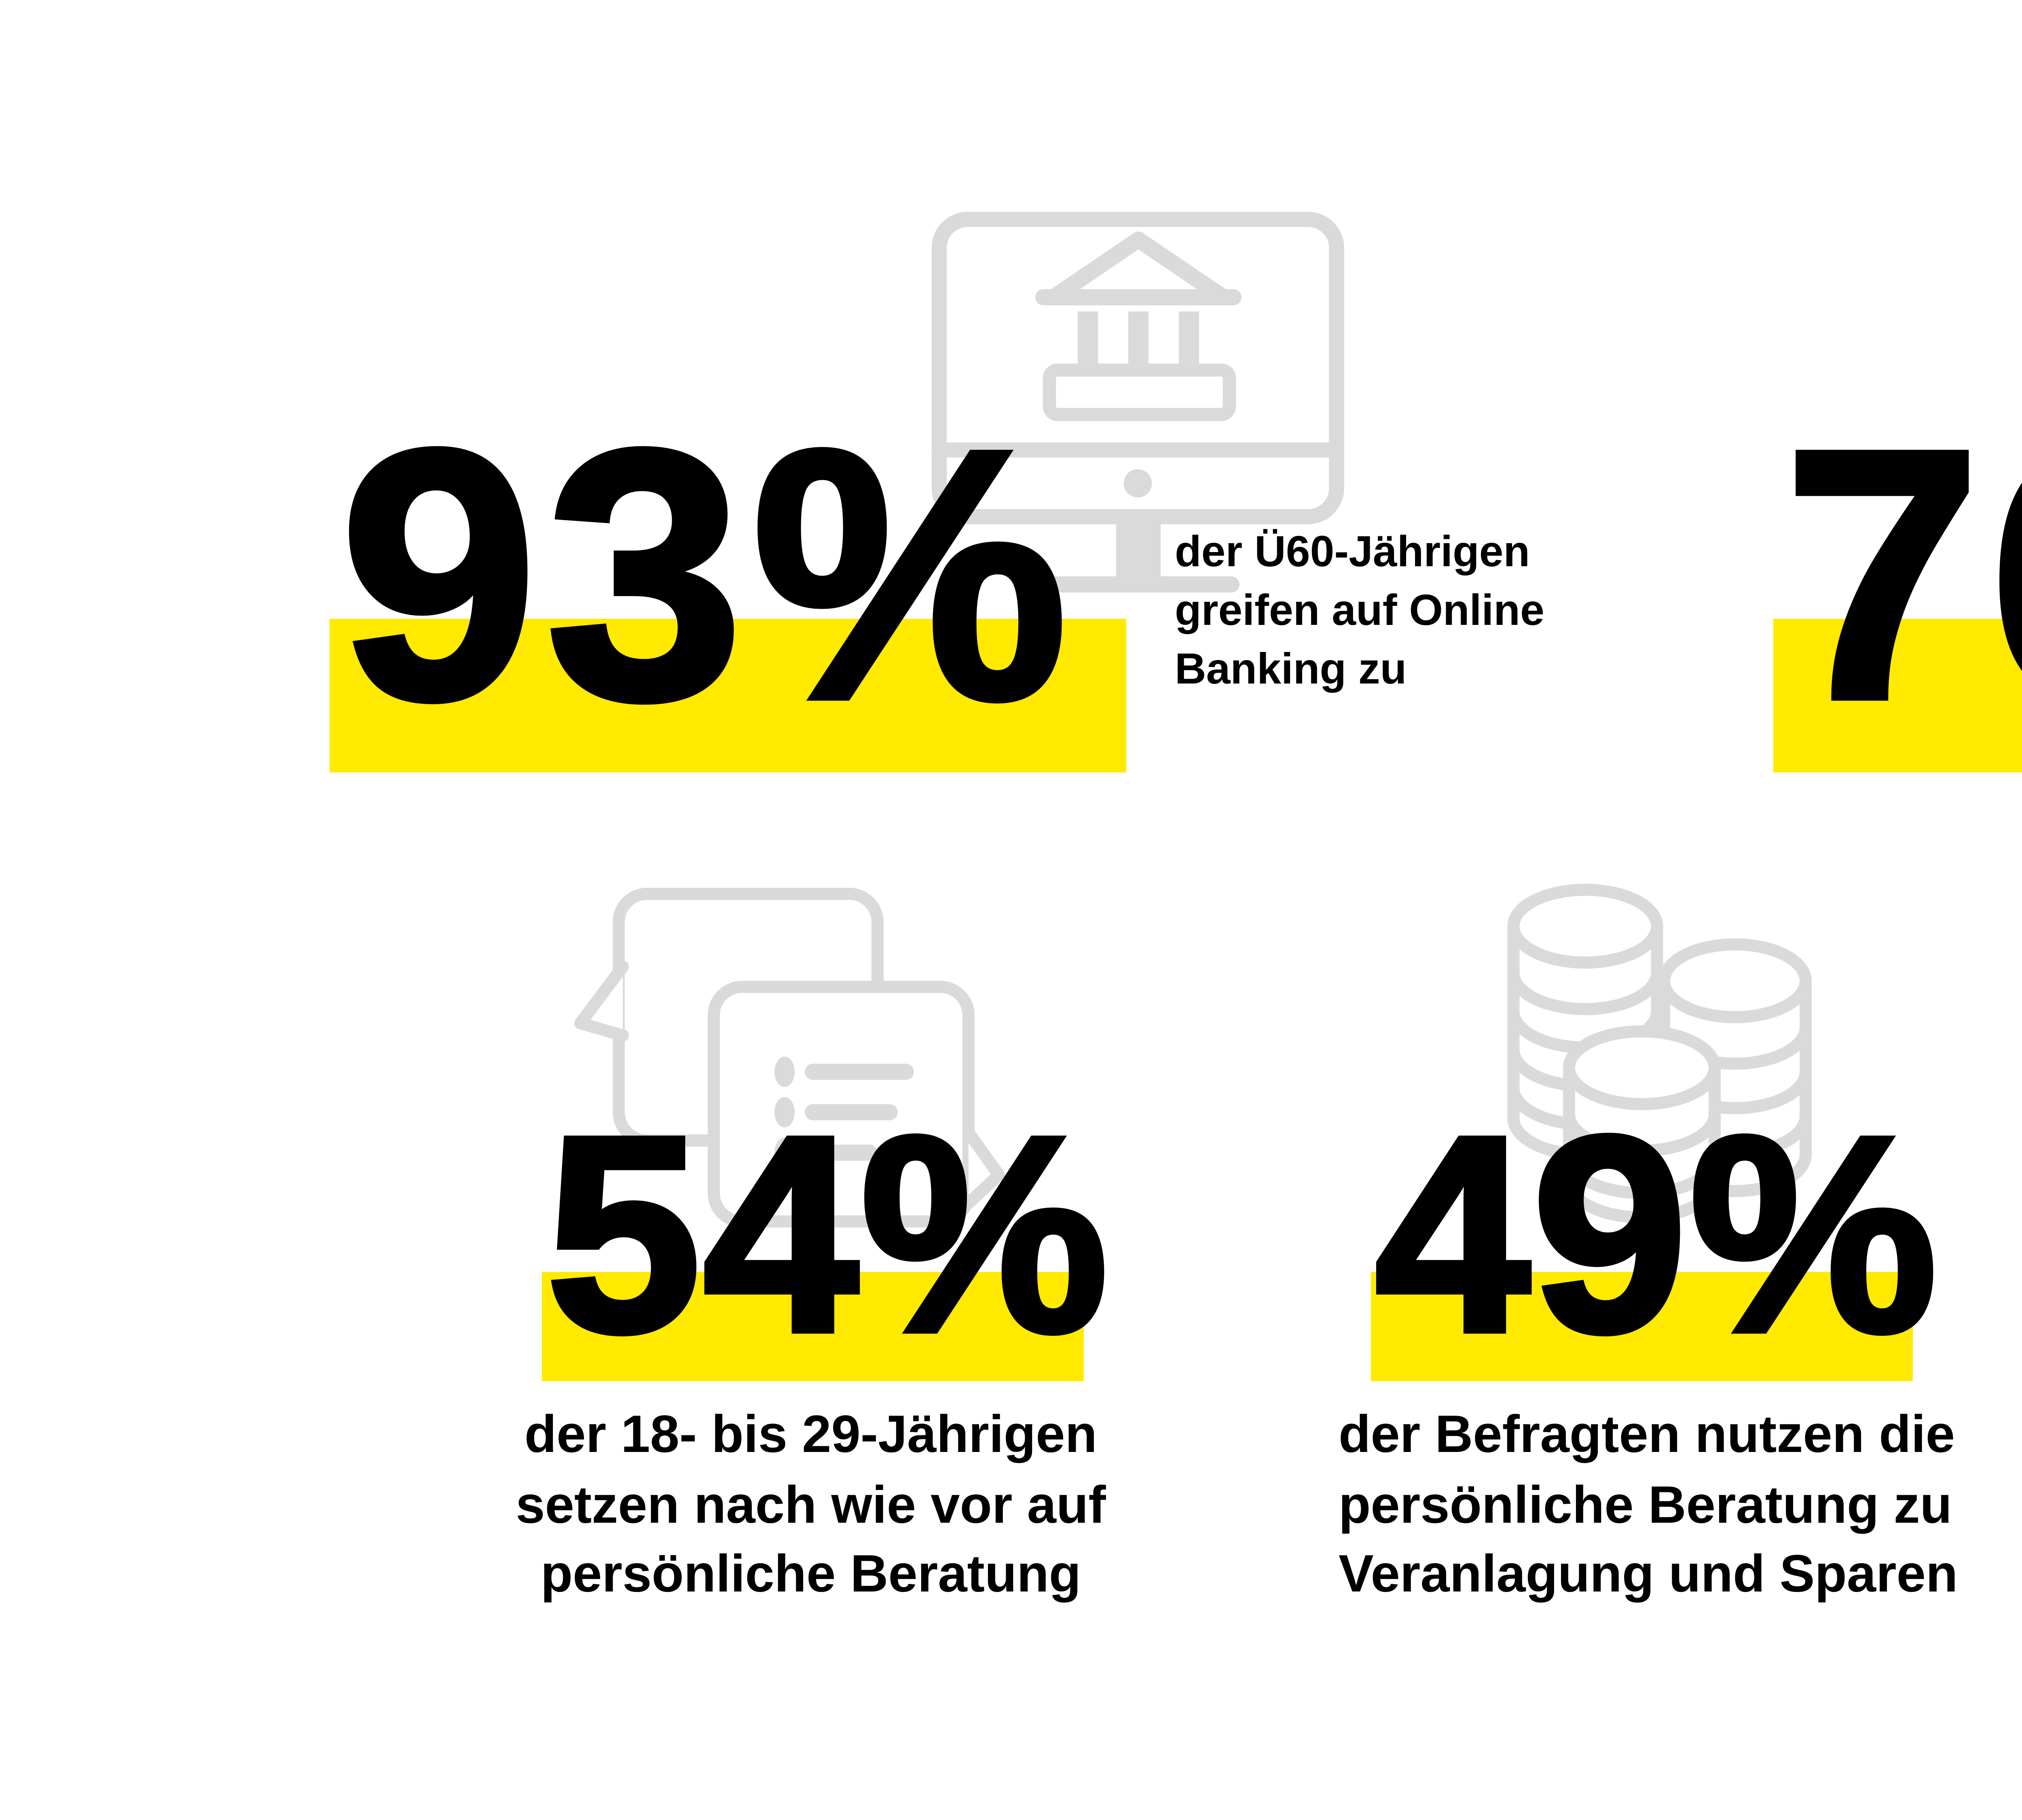 This screenshot has width=2022, height=1820. Describe the element at coordinates (1352, 552) in the screenshot. I see `description-line: der Ü60-Jährigen` at that location.